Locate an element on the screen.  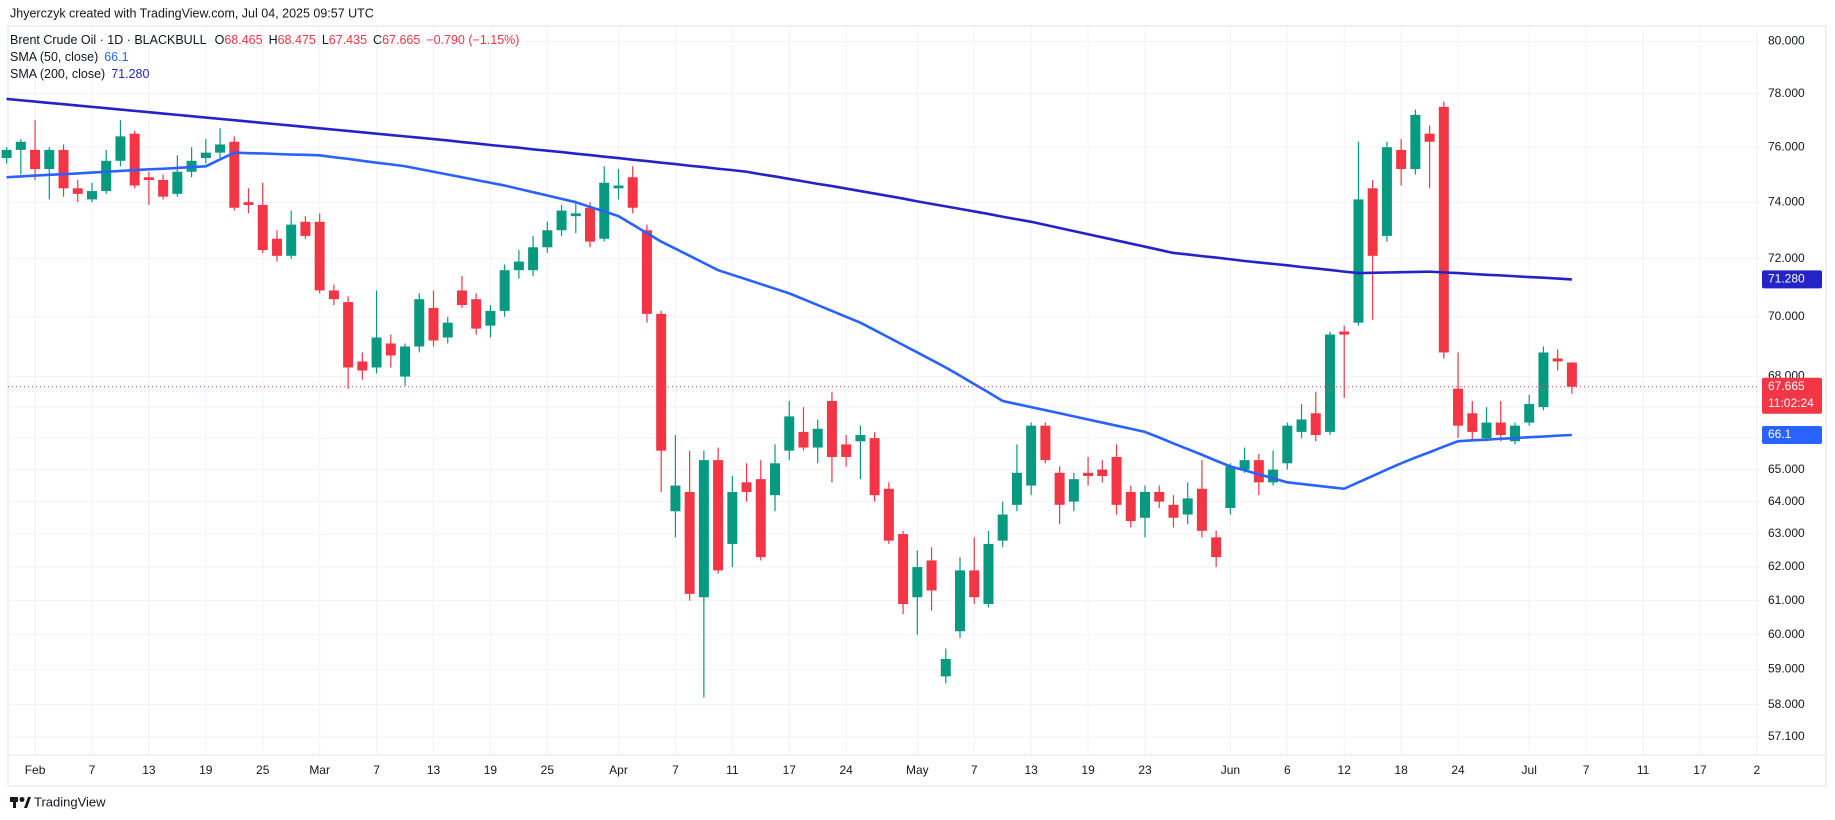
brand-logo: TradingView is located at coordinates (58, 801).